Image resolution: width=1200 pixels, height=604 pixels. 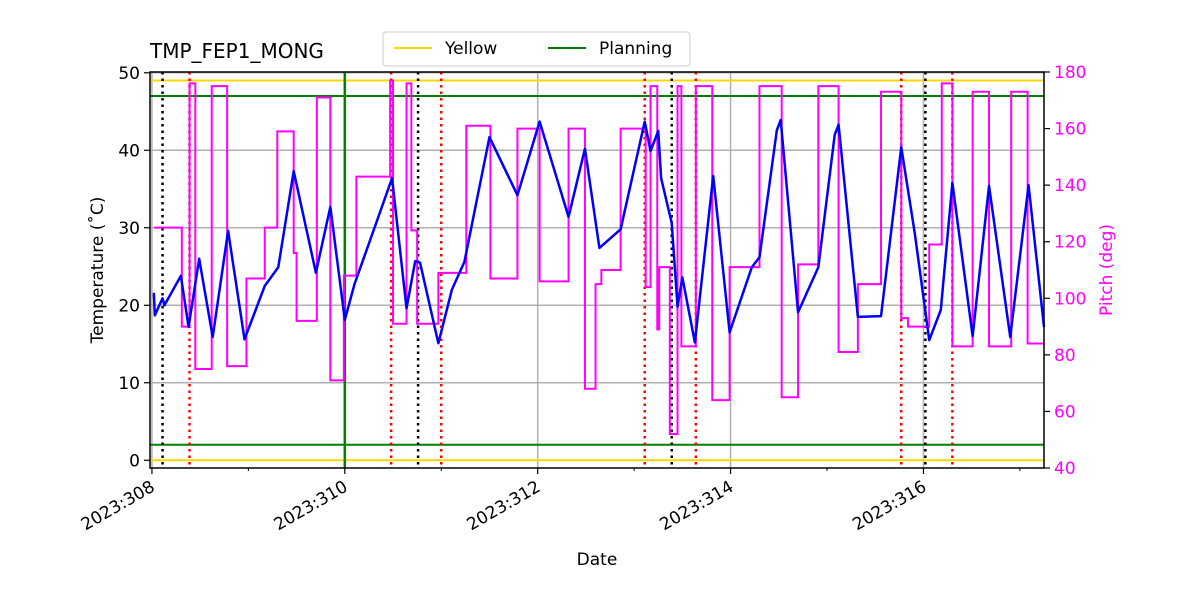 What do you see at coordinates (97, 271) in the screenshot?
I see `y-axis-label: Temperature (˚C)` at bounding box center [97, 271].